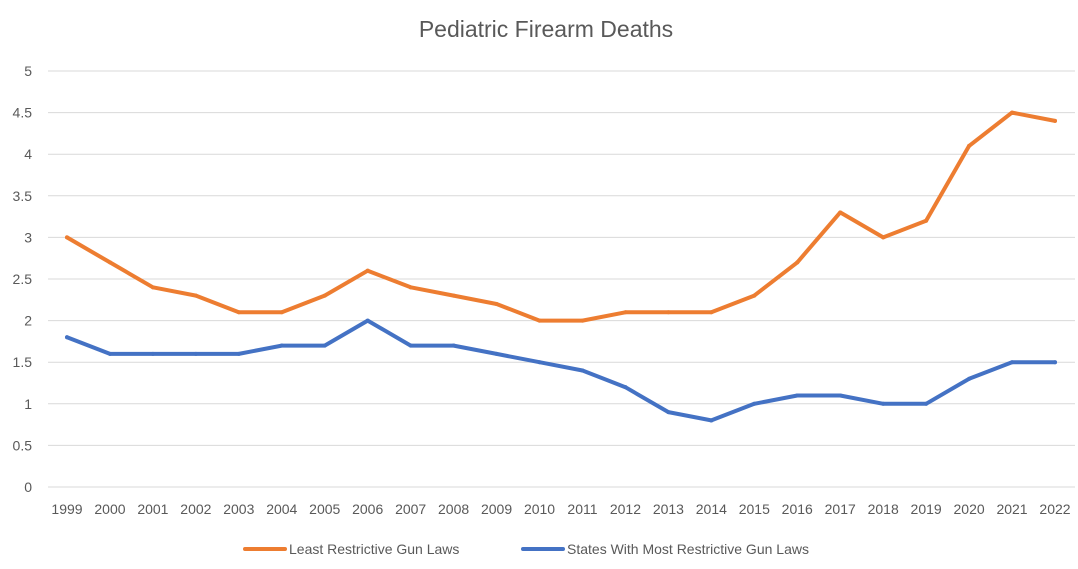 Image resolution: width=1078 pixels, height=569 pixels. I want to click on y-tick-label: 1, so click(28, 404).